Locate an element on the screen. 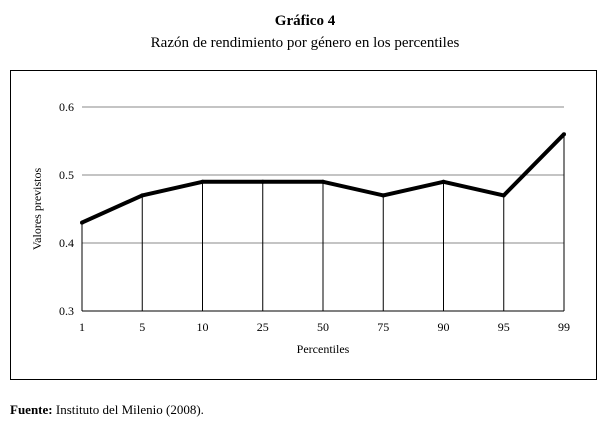 The width and height of the screenshot is (610, 431). x-tick-label: 10 is located at coordinates (203, 327).